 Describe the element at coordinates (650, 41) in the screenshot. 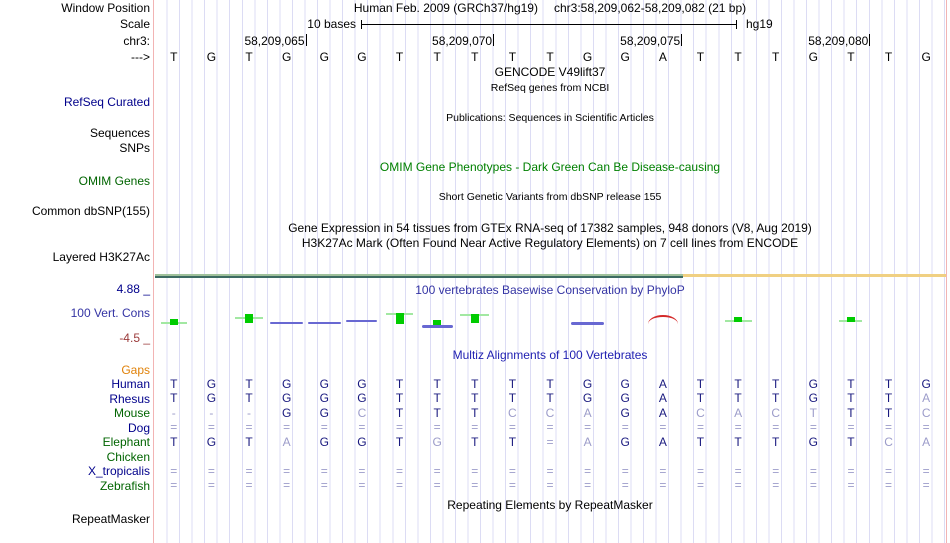

I see `coordinate-label: 58,209,075` at that location.